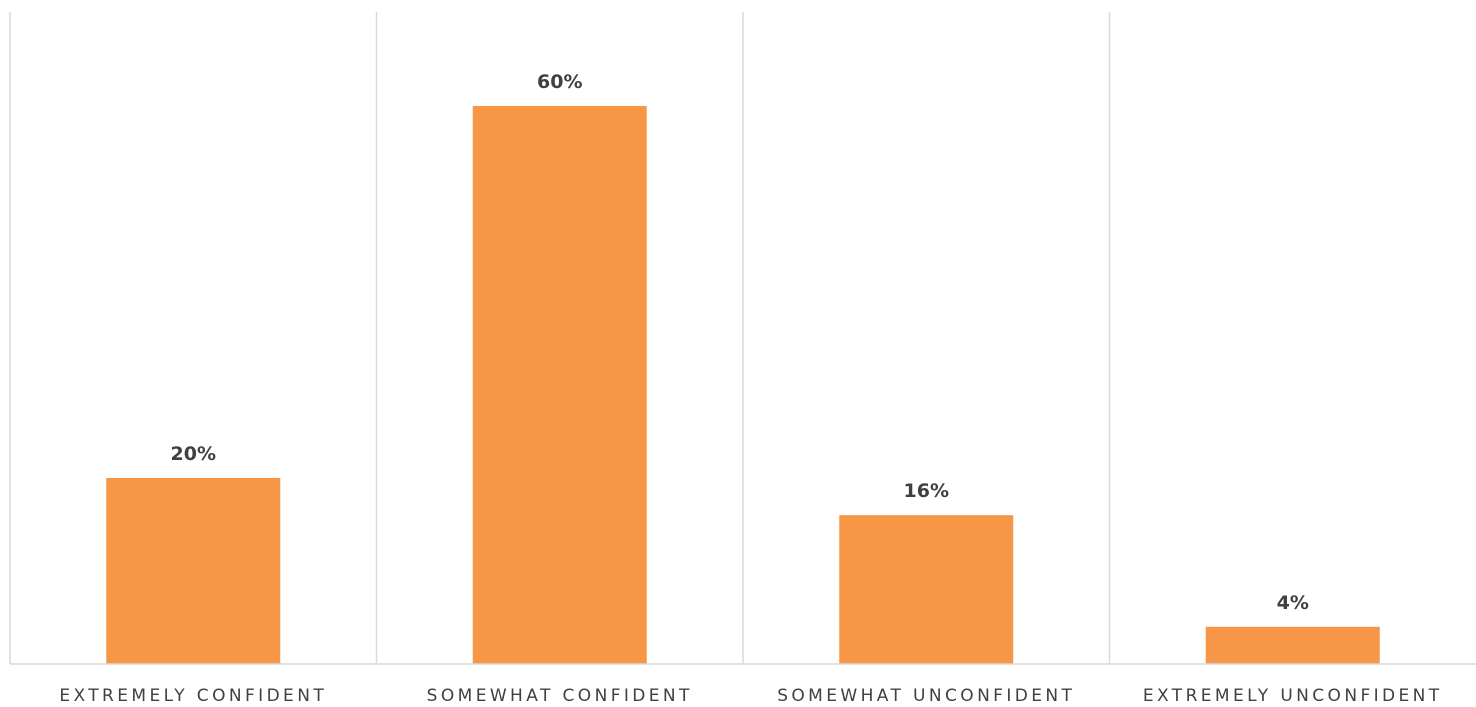  What do you see at coordinates (926, 491) in the screenshot?
I see `data-label: 16%` at bounding box center [926, 491].